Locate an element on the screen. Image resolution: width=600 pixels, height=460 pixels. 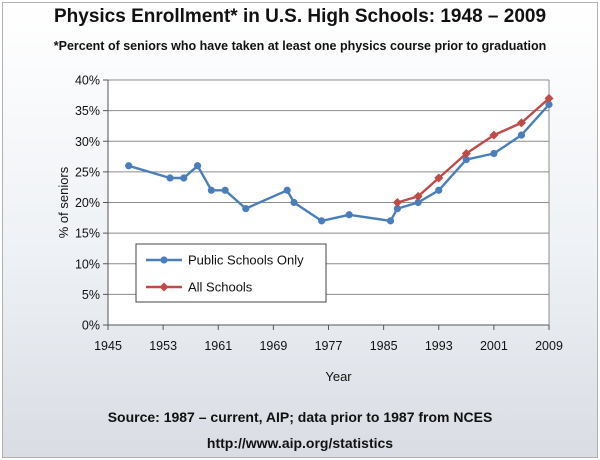
y-tick-label: 15% is located at coordinates (87, 234).